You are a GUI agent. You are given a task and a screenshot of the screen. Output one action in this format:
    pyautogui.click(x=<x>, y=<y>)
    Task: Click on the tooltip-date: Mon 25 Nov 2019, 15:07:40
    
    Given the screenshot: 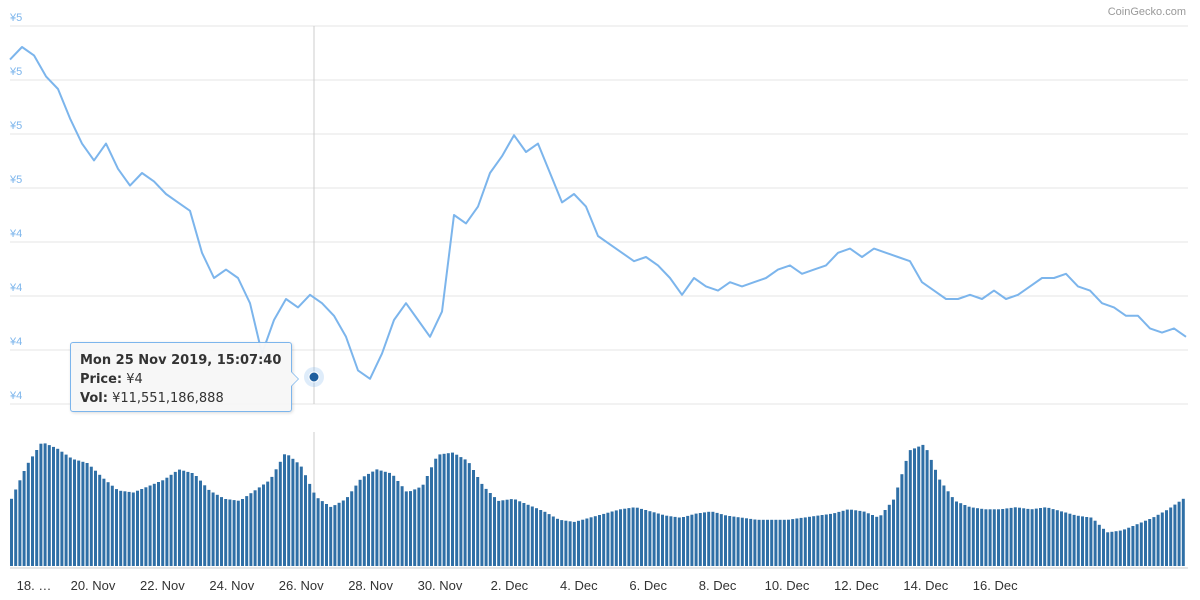 What is the action you would take?
    pyautogui.click(x=181, y=360)
    